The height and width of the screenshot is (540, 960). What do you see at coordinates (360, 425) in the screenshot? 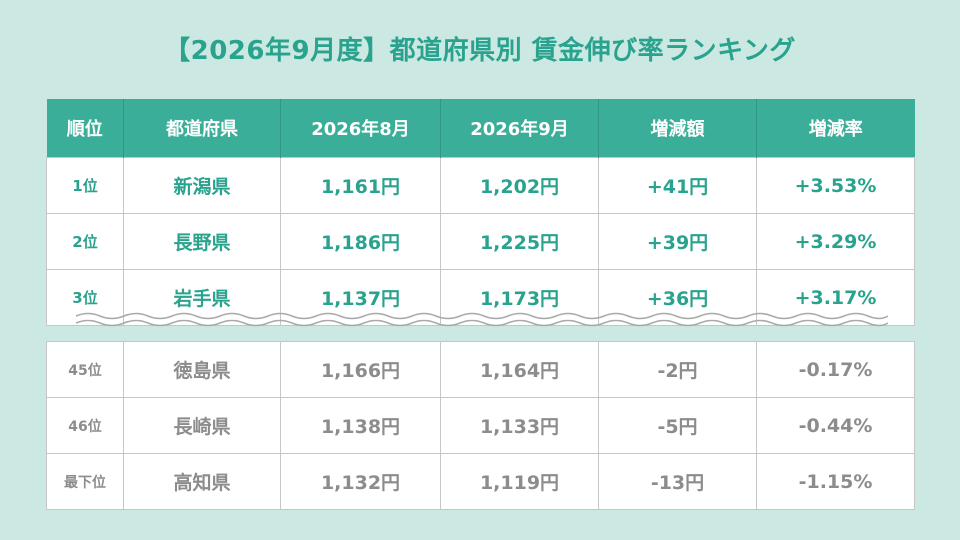
I see `august-wage-cell: 1,138円` at bounding box center [360, 425].